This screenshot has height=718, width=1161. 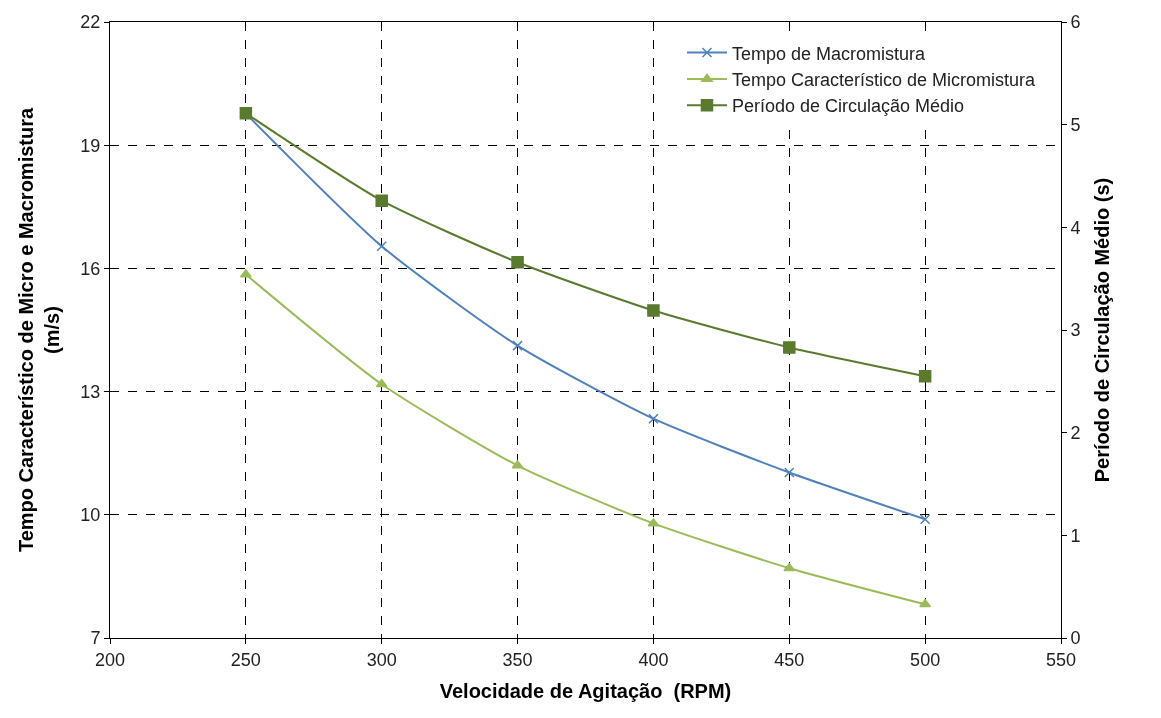 What do you see at coordinates (1075, 124) in the screenshot?
I see `y2-tick-label: 5` at bounding box center [1075, 124].